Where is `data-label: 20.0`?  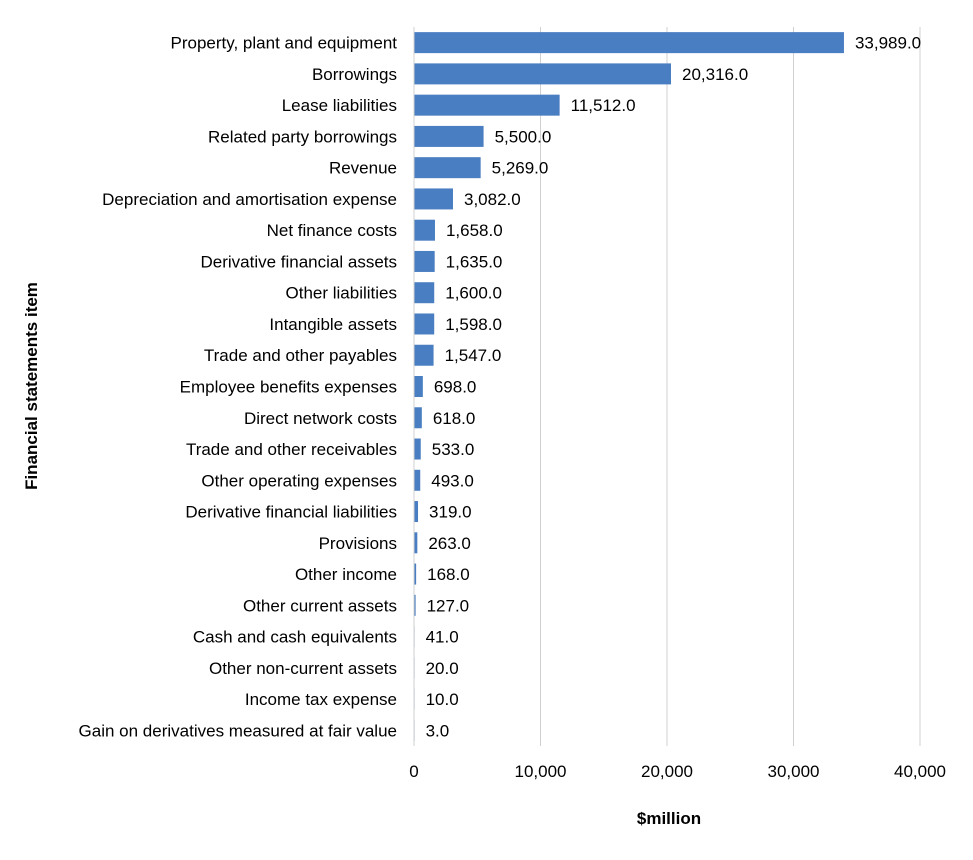 data-label: 20.0 is located at coordinates (442, 668).